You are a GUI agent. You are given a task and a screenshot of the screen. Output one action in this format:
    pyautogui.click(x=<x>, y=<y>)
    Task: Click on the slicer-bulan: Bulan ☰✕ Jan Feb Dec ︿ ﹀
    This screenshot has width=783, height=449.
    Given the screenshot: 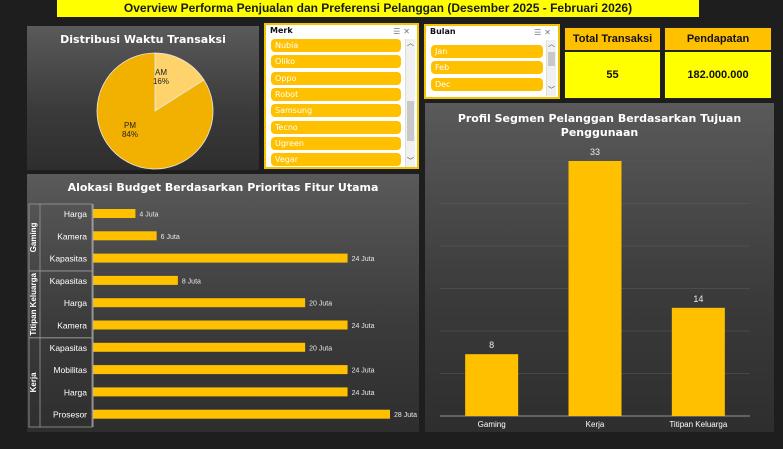 What is the action you would take?
    pyautogui.click(x=492, y=61)
    